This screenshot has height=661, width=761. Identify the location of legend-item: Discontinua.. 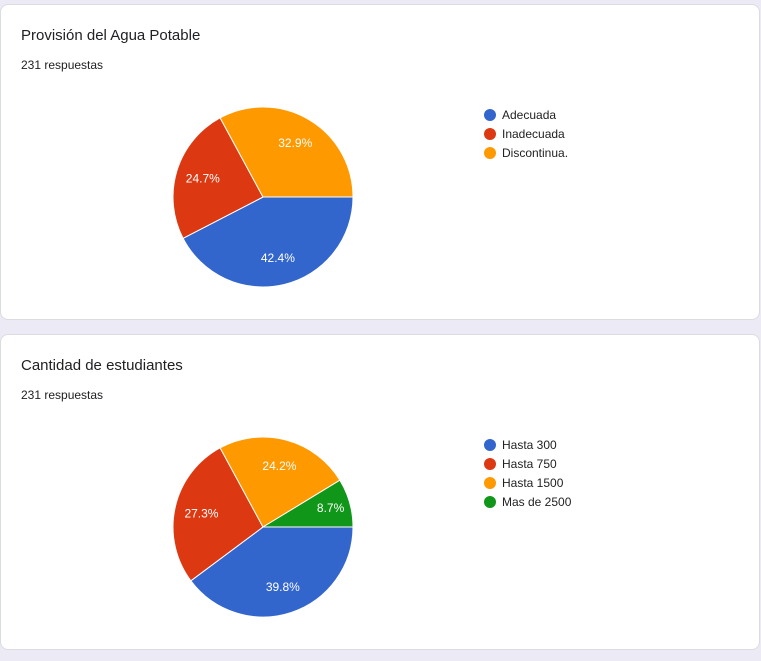
(526, 152).